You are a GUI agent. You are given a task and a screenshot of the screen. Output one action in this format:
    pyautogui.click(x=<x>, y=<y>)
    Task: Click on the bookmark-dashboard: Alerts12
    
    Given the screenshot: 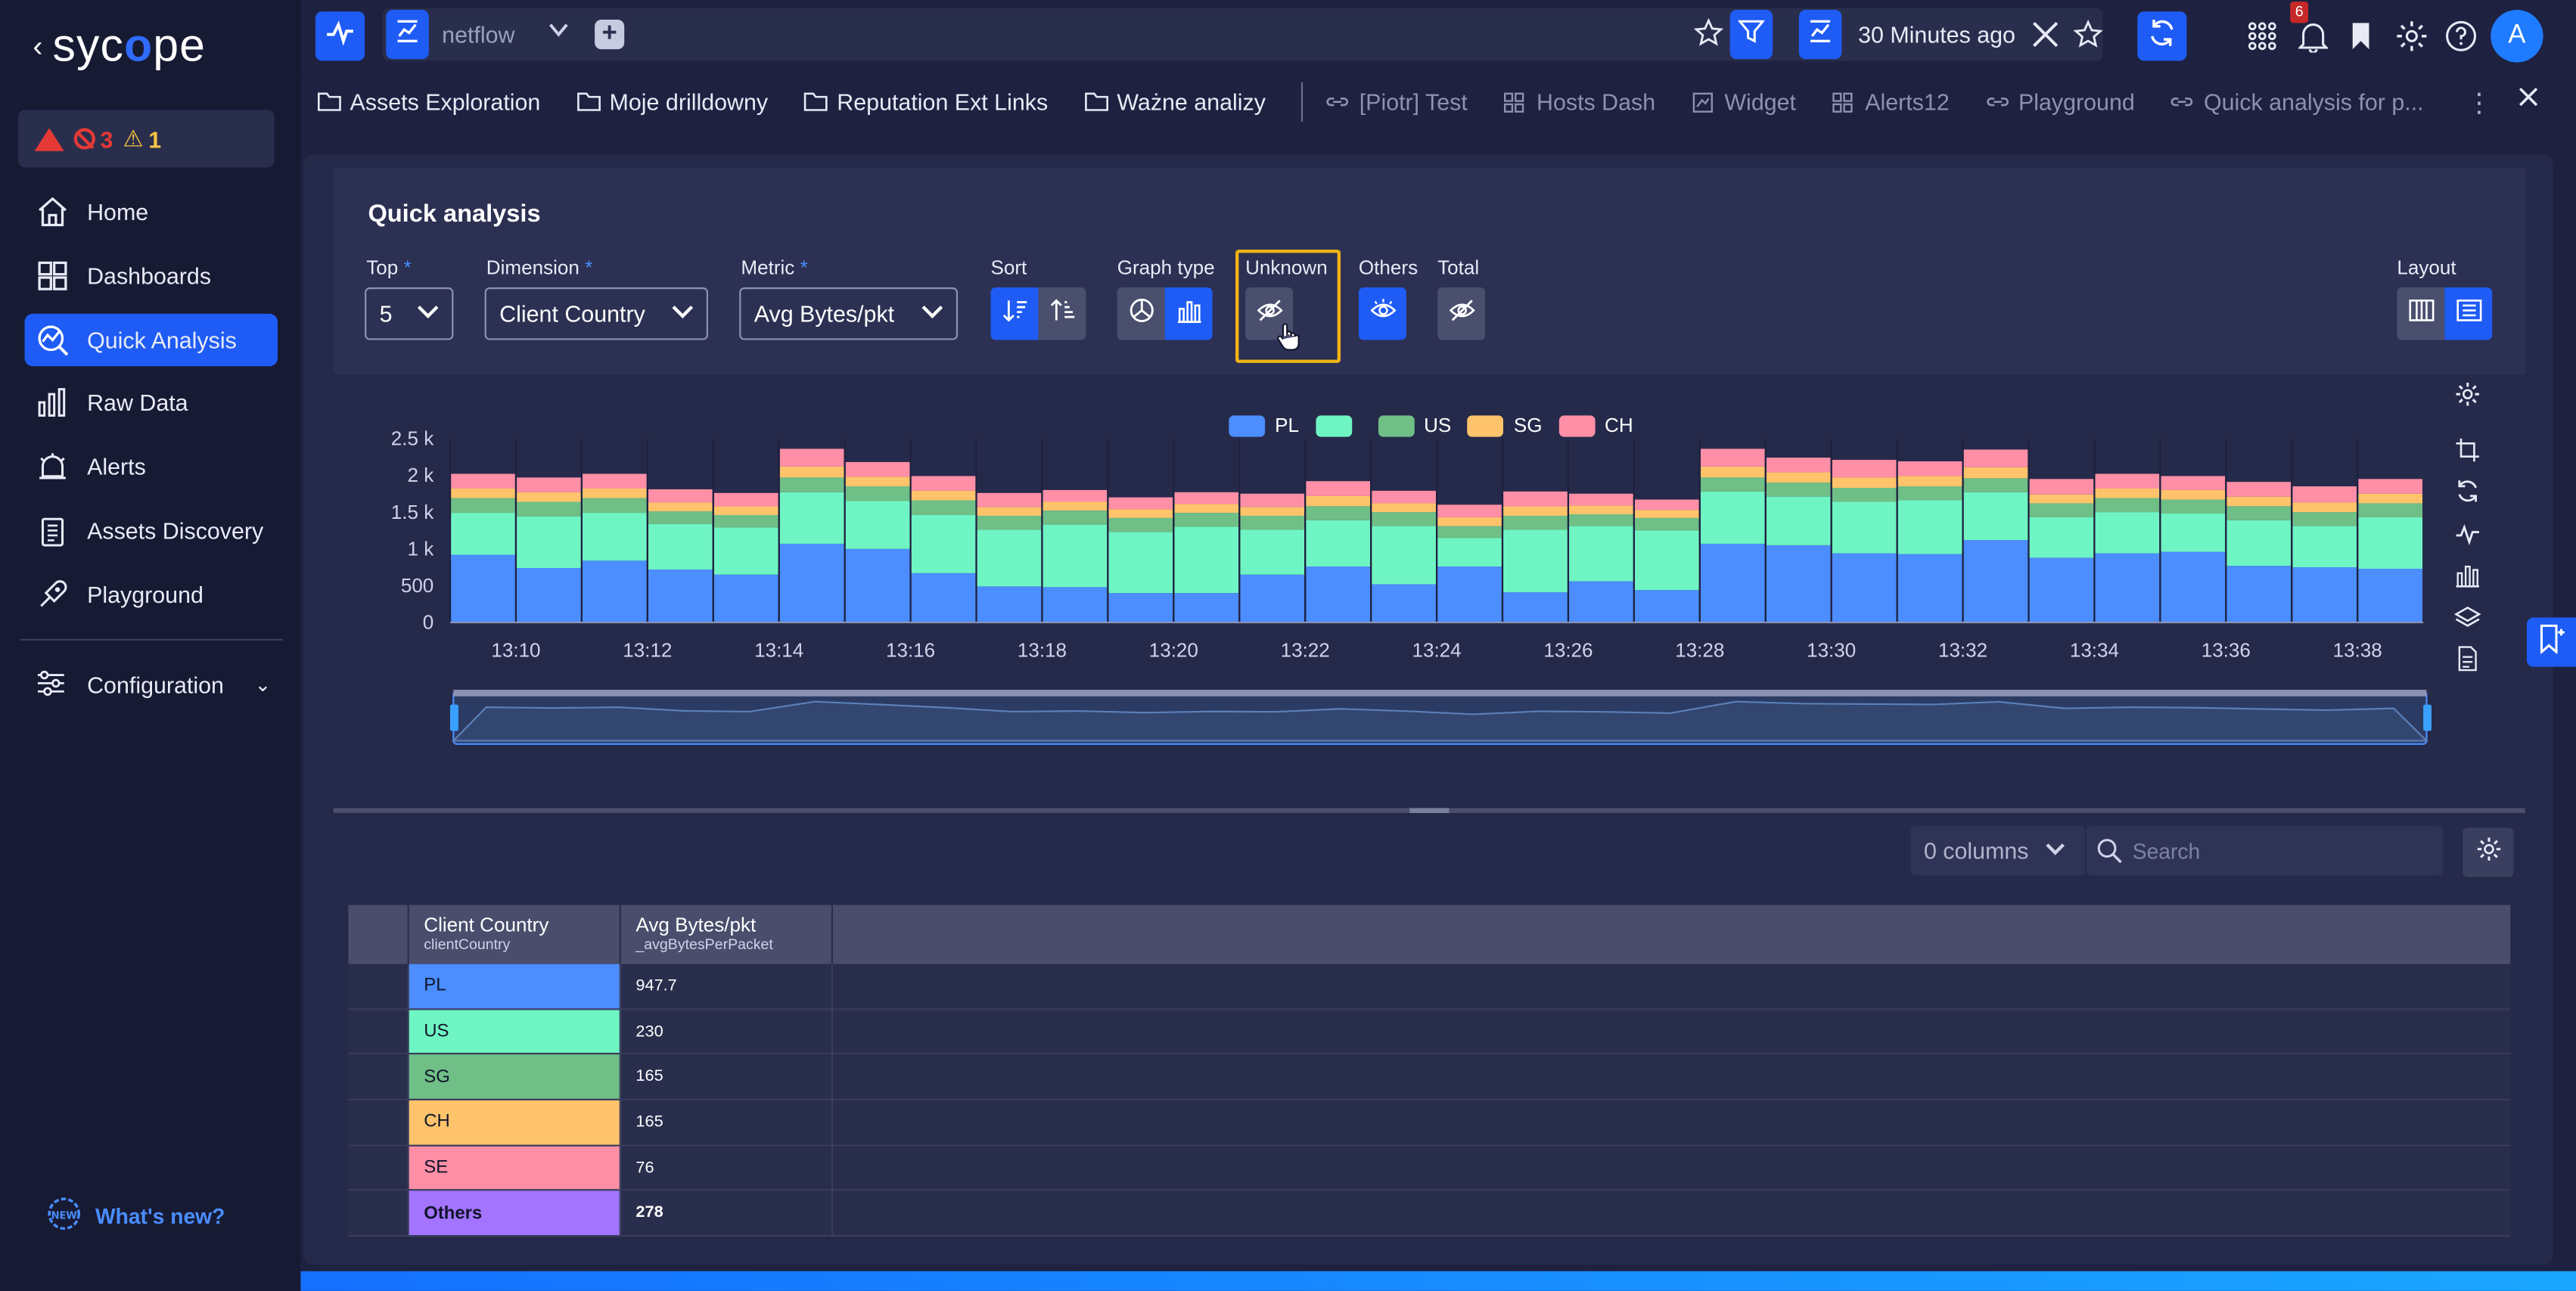 What is the action you would take?
    pyautogui.click(x=1891, y=101)
    